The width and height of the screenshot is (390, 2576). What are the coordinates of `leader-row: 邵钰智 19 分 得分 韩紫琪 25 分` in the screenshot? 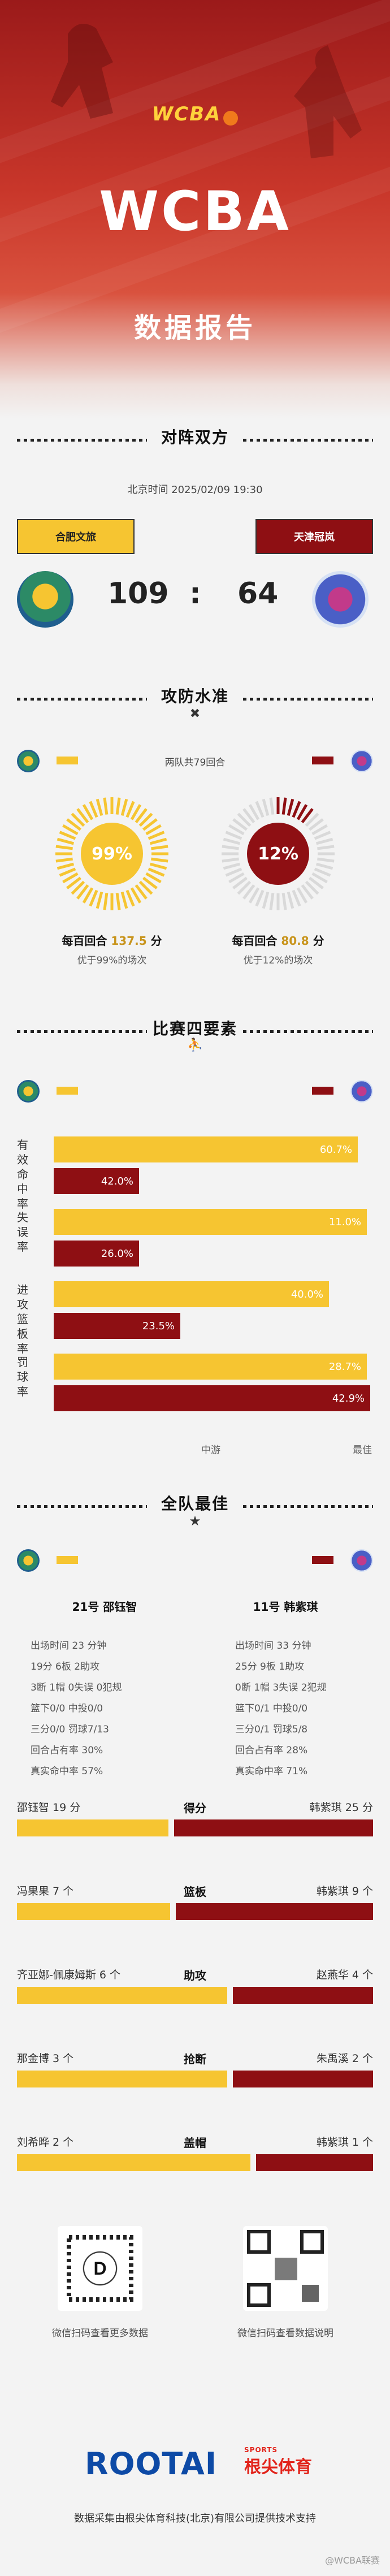 It's located at (195, 1828).